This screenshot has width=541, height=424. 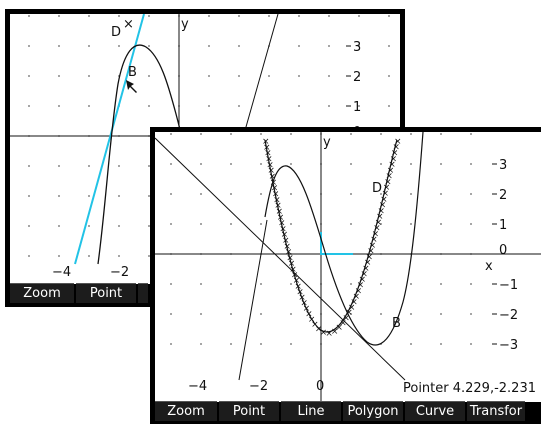 I want to click on back-y-tick-1: 1, so click(x=357, y=107).